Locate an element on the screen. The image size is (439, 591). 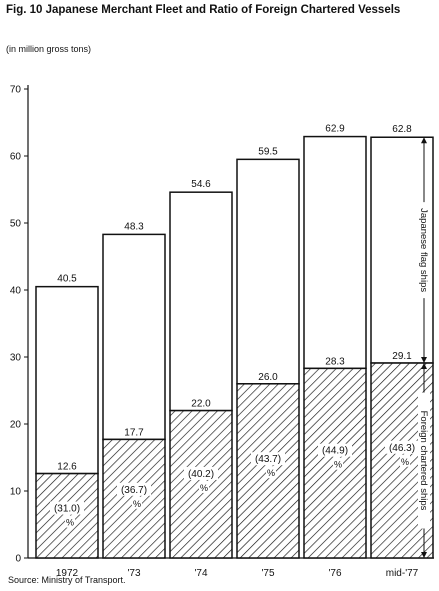
y-tick-label: 70 is located at coordinates (16, 90).